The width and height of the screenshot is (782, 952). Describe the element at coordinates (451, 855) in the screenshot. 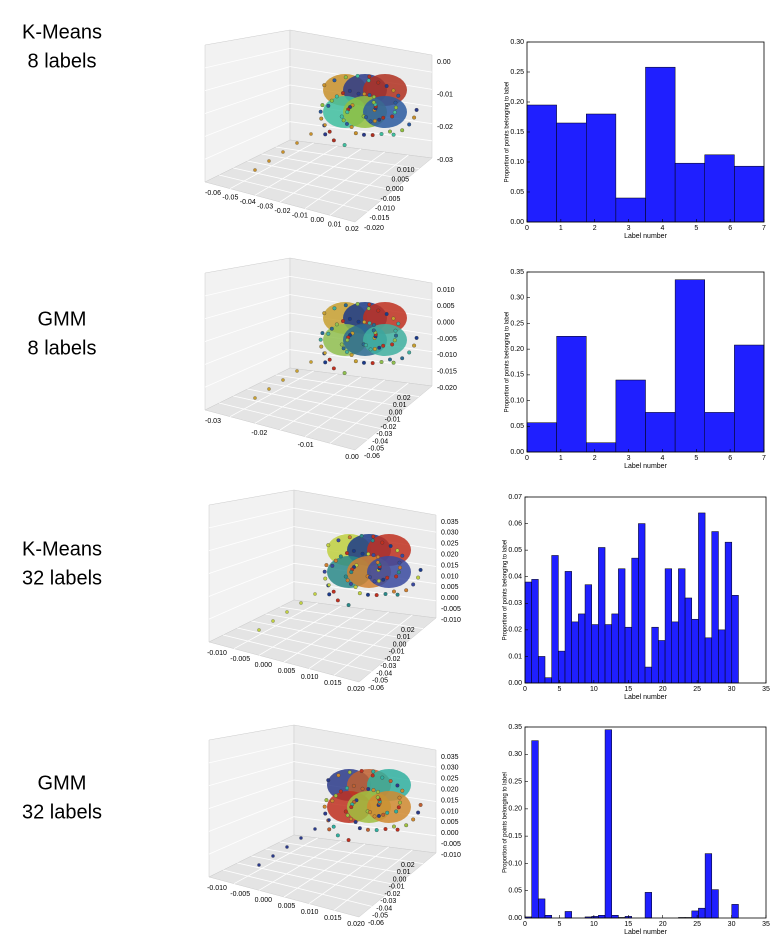

I see `z-tick-label: -0.010` at that location.